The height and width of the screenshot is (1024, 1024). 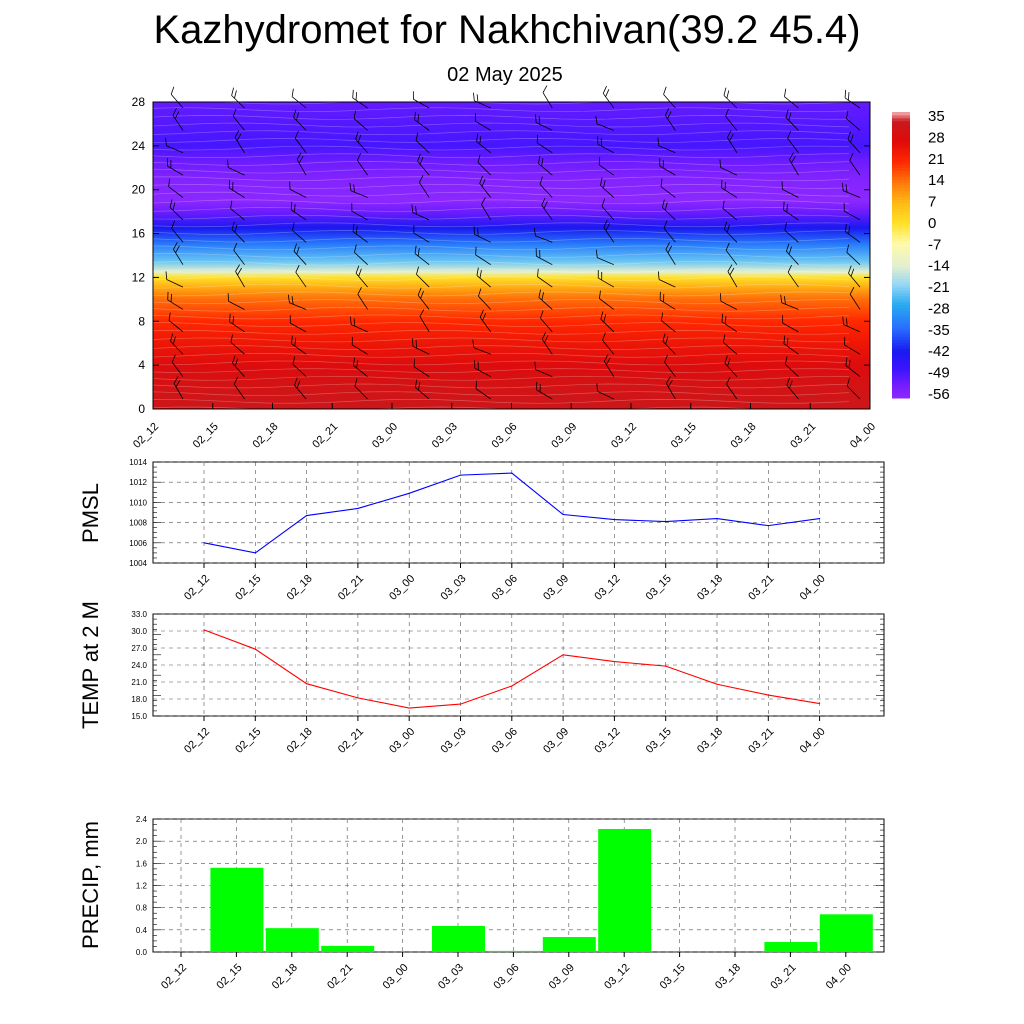 I want to click on precip-x-tick-label: 03_00, so click(x=396, y=977).